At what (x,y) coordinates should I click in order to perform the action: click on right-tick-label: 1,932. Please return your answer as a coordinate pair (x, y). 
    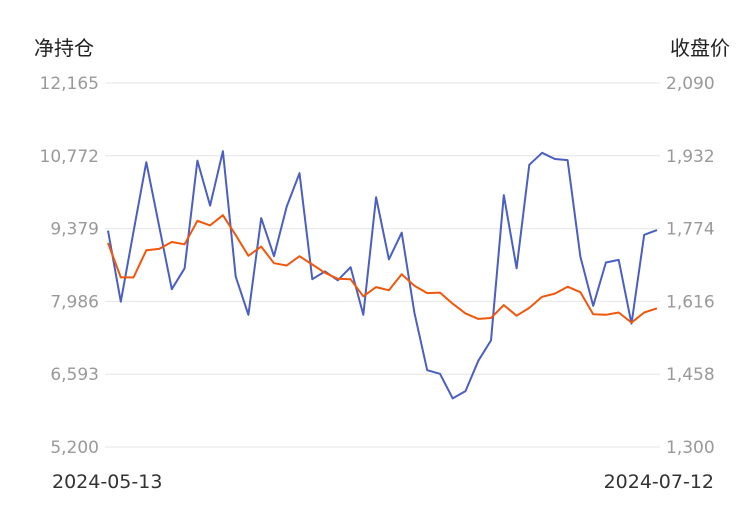
    Looking at the image, I should click on (690, 157).